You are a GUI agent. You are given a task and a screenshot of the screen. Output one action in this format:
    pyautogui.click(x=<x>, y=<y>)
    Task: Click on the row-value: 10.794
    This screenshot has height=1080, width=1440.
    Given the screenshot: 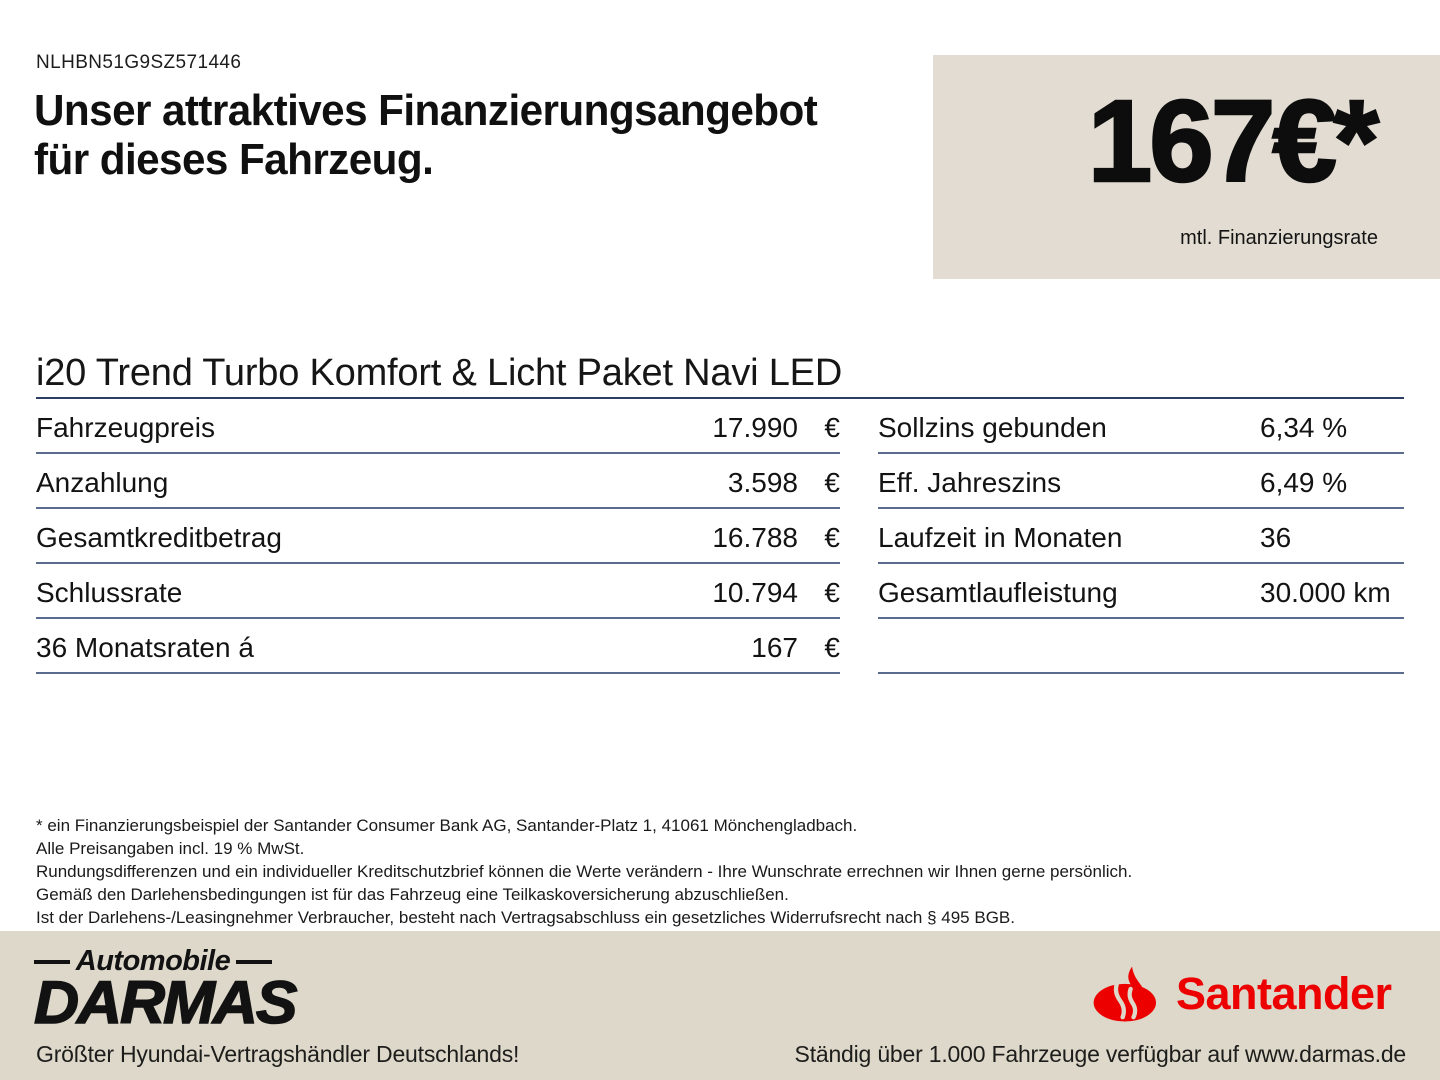 What is the action you would take?
    pyautogui.click(x=755, y=592)
    